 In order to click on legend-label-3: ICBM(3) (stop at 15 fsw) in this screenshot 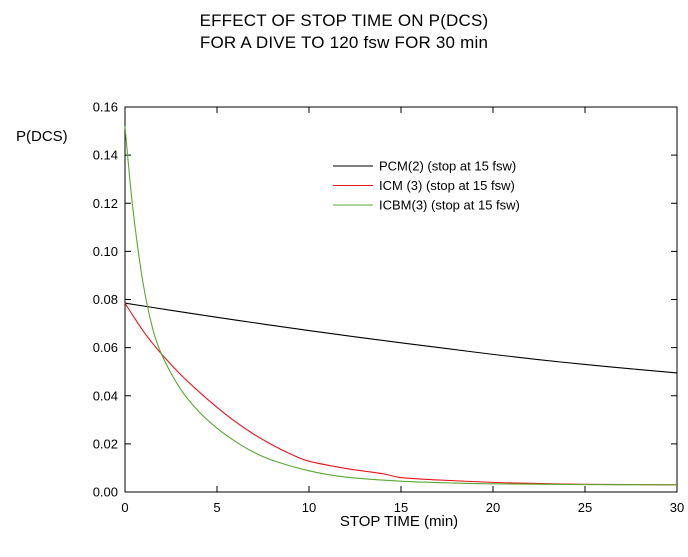, I will do `click(449, 205)`.